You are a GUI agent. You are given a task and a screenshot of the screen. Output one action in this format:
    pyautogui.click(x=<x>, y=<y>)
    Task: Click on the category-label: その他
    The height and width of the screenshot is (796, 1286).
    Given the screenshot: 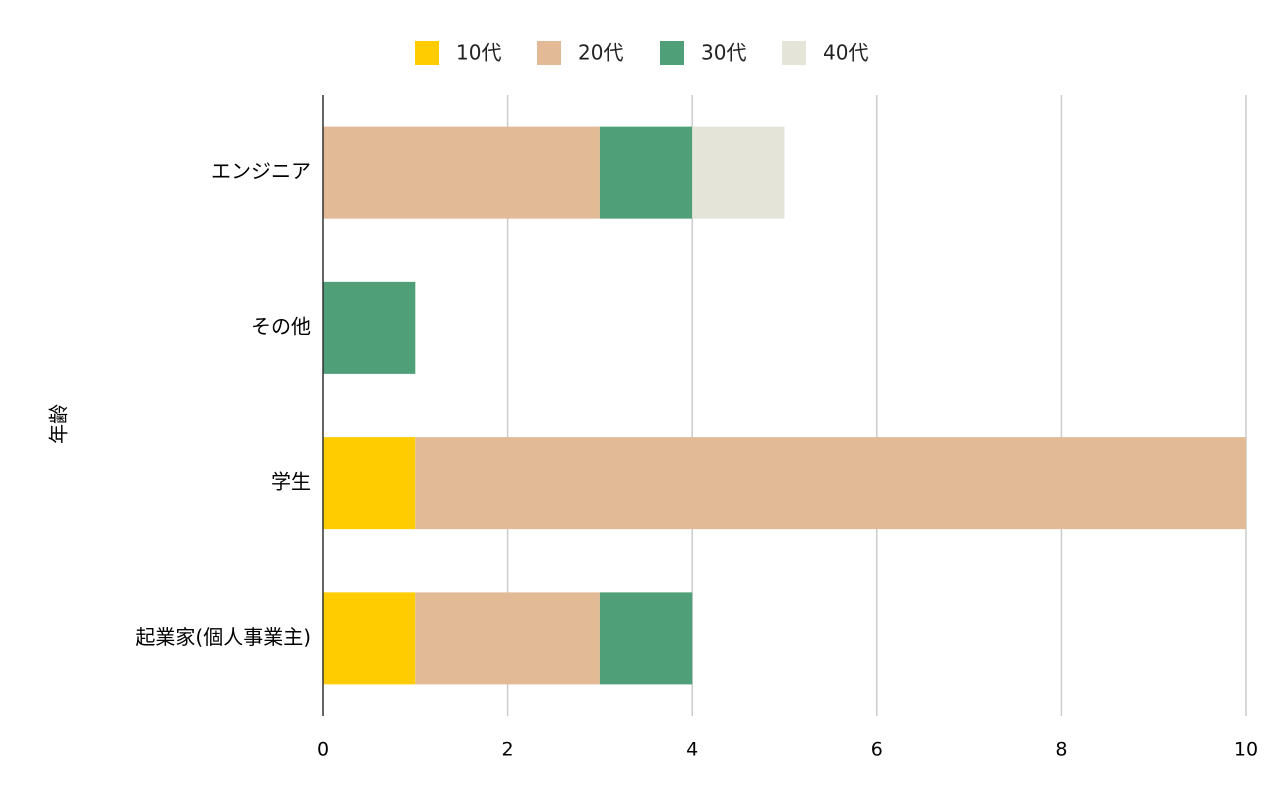 What is the action you would take?
    pyautogui.click(x=281, y=326)
    